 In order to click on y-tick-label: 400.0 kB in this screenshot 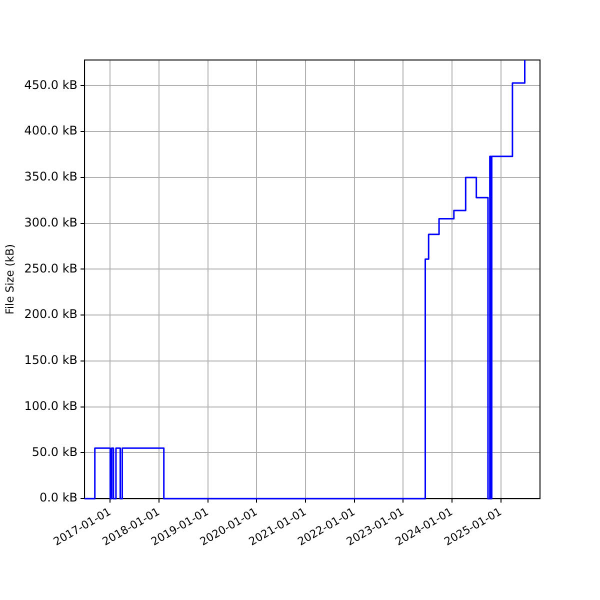, I will do `click(51, 131)`.